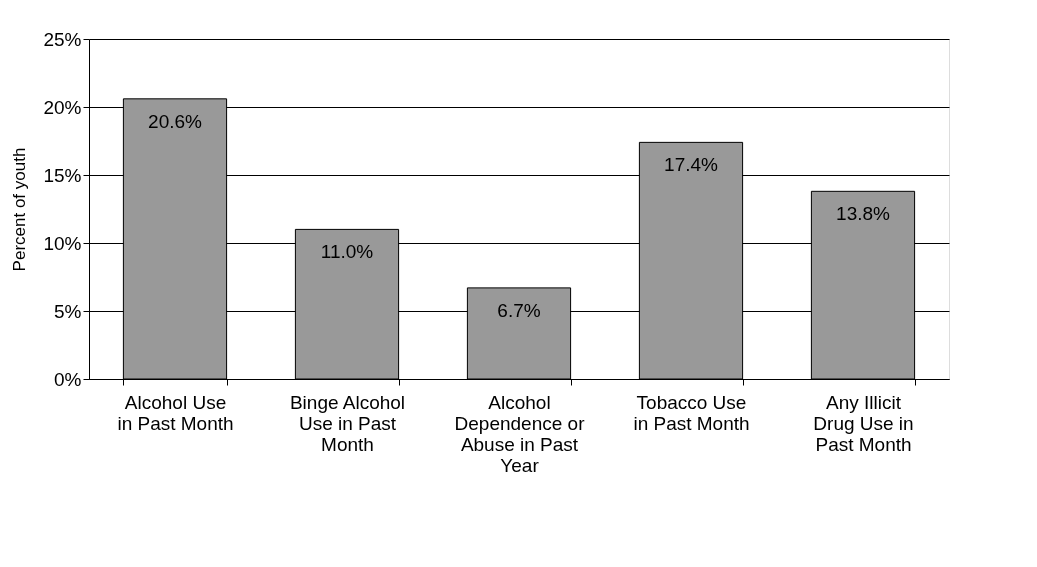 This screenshot has width=1037, height=567. Describe the element at coordinates (68, 379) in the screenshot. I see `y-tick-label: 0%` at that location.